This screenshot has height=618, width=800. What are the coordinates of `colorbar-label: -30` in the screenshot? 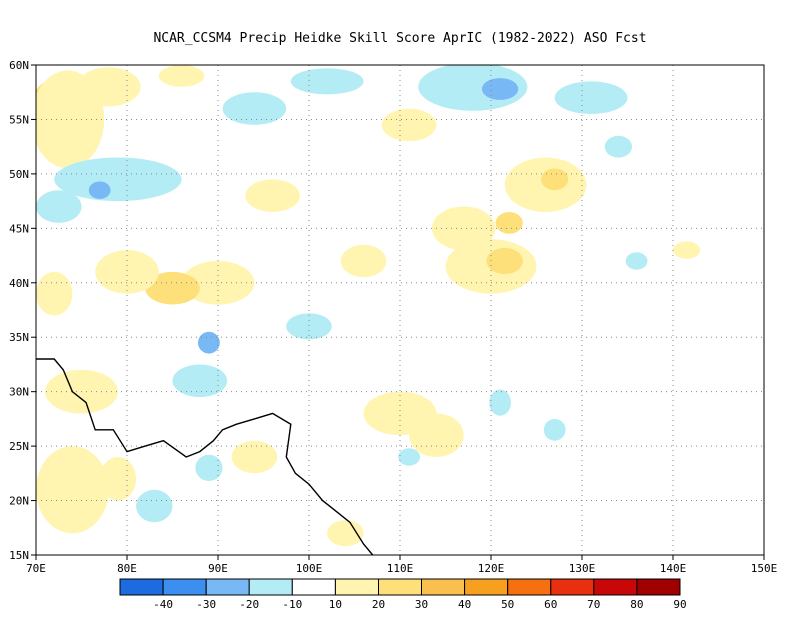 It's located at (206, 604).